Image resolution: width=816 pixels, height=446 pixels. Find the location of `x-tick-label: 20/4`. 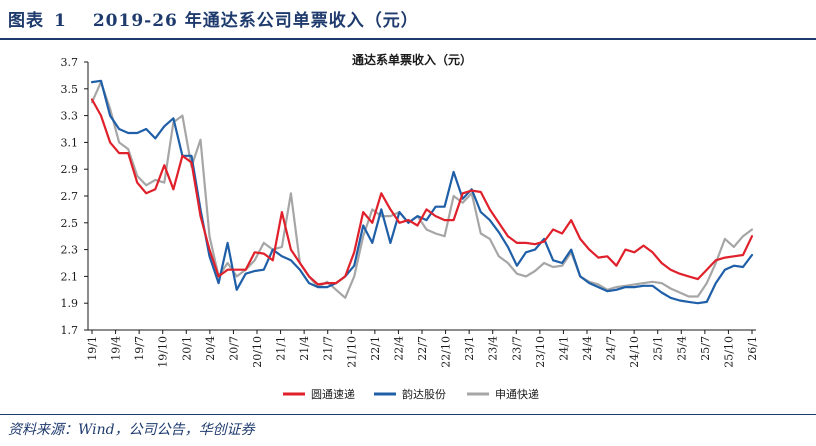

x-tick-label: 20/4 is located at coordinates (210, 348).